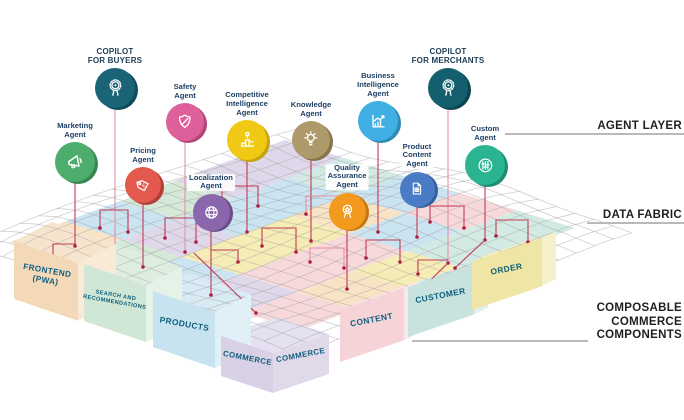 The image size is (684, 420). Describe the element at coordinates (143, 155) in the screenshot. I see `agent-label-pricing: Pricing Agent` at that location.